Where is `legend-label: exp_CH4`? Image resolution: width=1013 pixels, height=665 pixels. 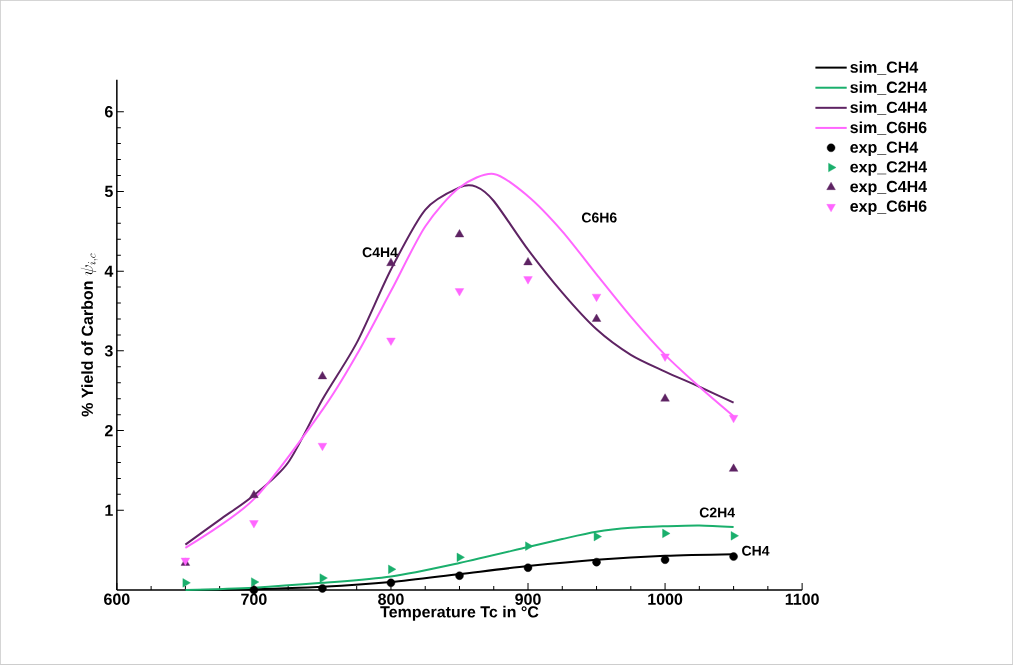
legend-label: exp_CH4 is located at coordinates (884, 149).